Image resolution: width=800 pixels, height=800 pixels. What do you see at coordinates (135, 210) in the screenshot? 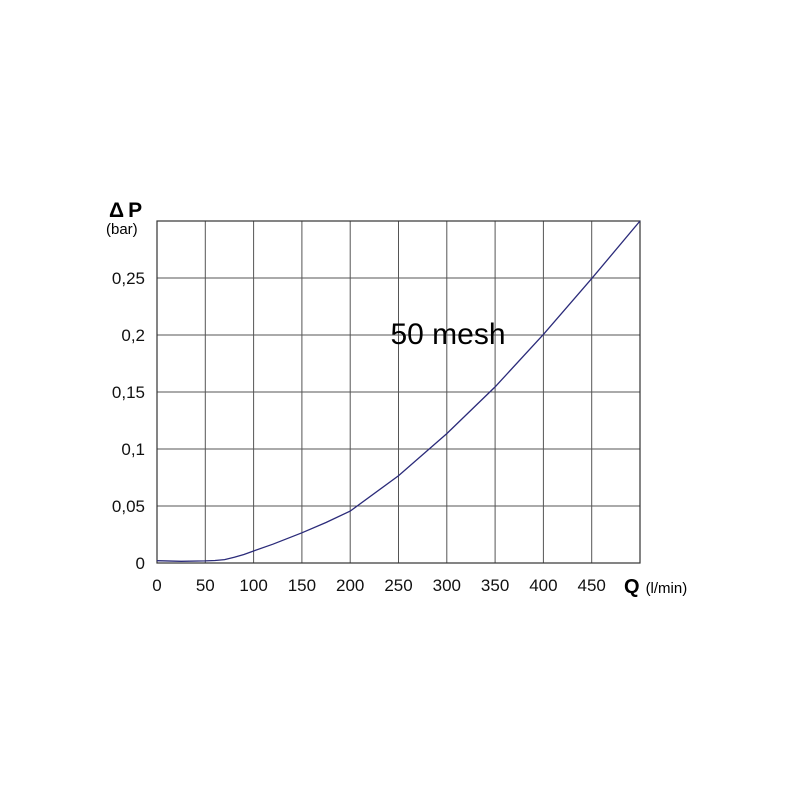
I see `y-axis-variable: P` at bounding box center [135, 210].